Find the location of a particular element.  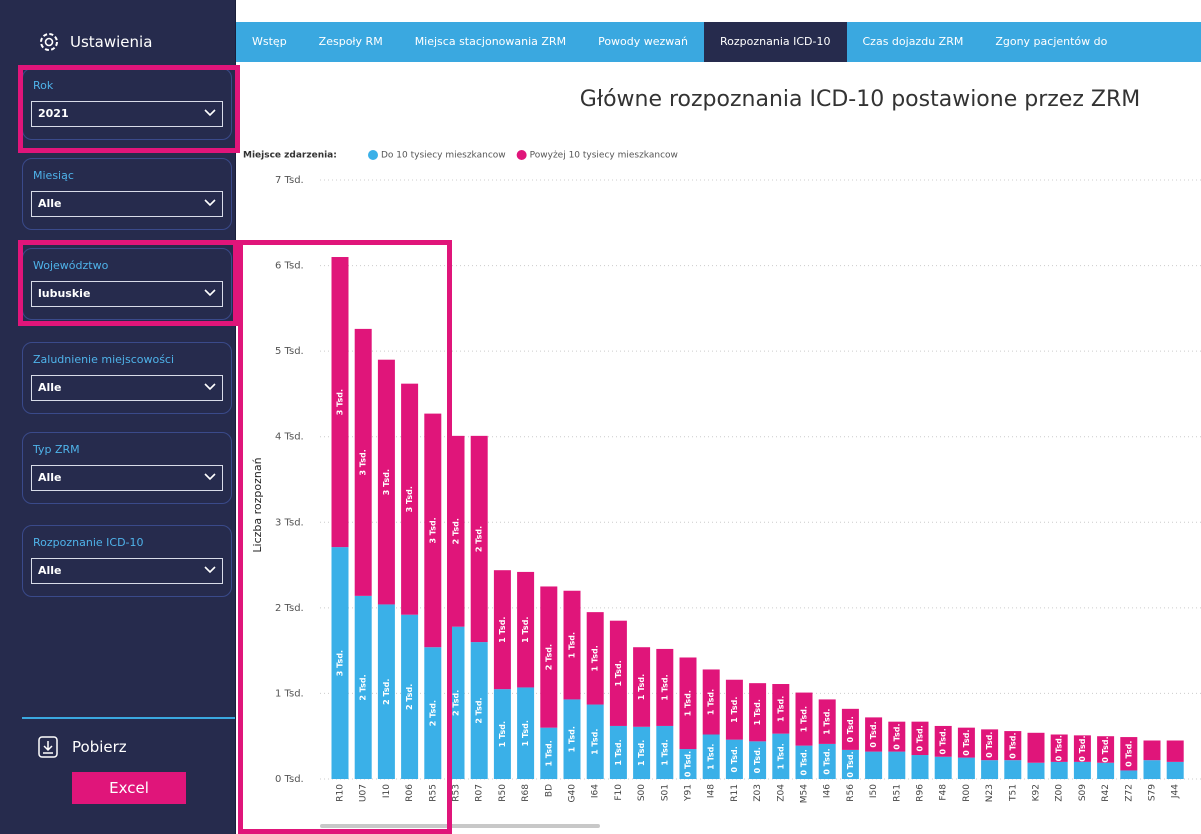

tab: Powody wezwań is located at coordinates (643, 41).